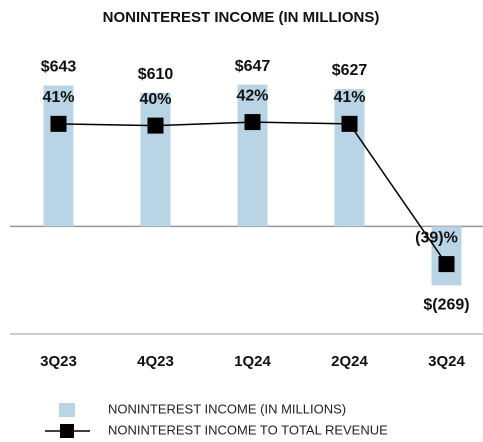  What do you see at coordinates (350, 70) in the screenshot?
I see `bar-value-label: $627` at bounding box center [350, 70].